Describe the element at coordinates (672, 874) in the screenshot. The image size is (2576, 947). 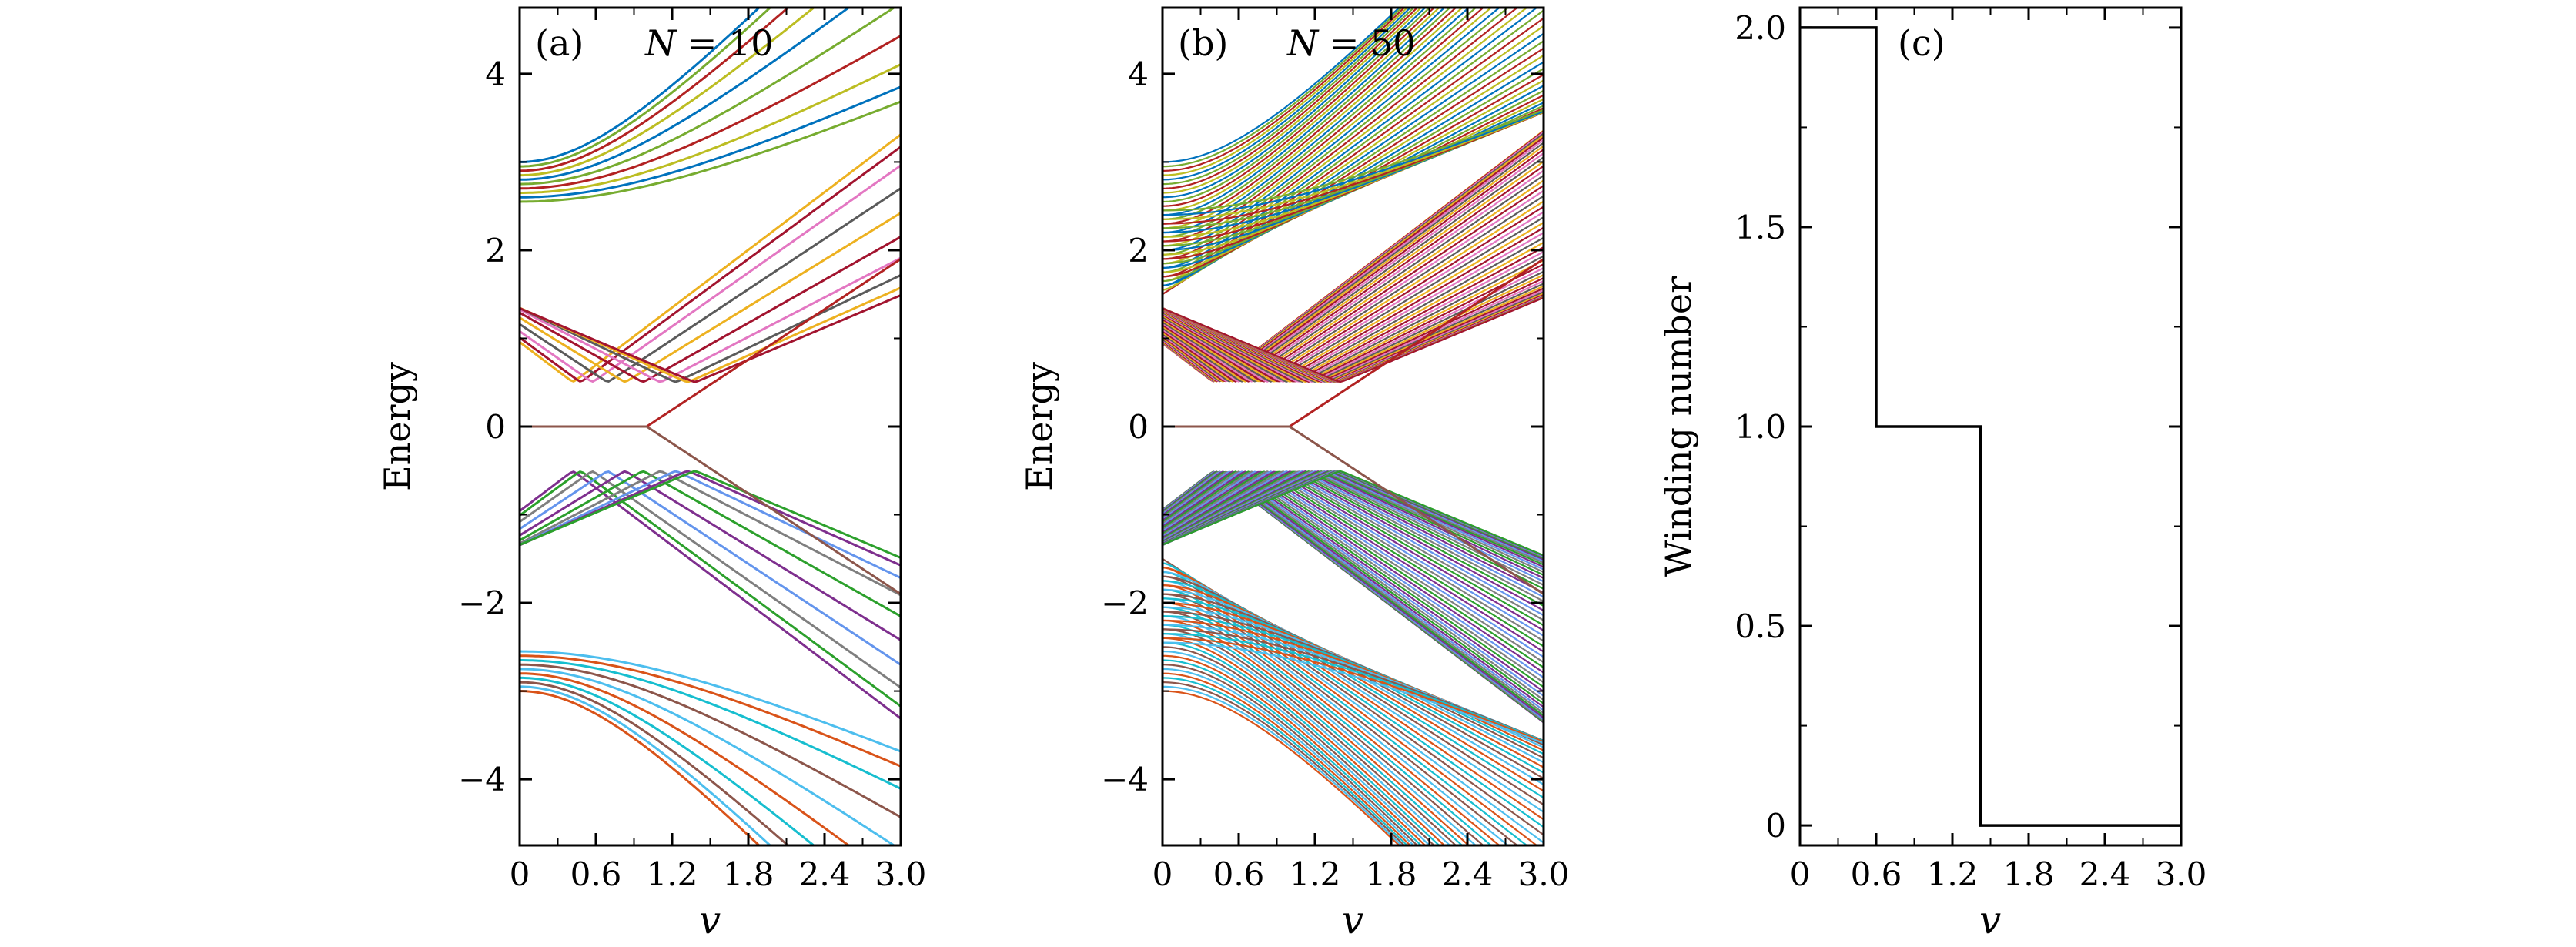
I see `panel-a-xtick-label: 1.2` at that location.